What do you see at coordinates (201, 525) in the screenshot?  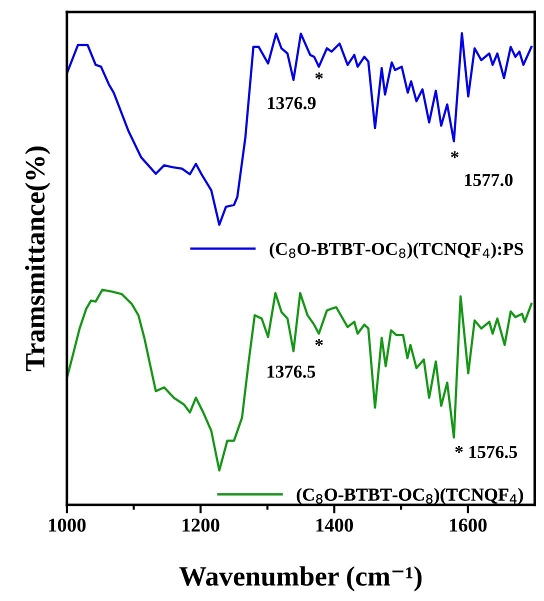 I see `x-tick-label: 1200` at bounding box center [201, 525].